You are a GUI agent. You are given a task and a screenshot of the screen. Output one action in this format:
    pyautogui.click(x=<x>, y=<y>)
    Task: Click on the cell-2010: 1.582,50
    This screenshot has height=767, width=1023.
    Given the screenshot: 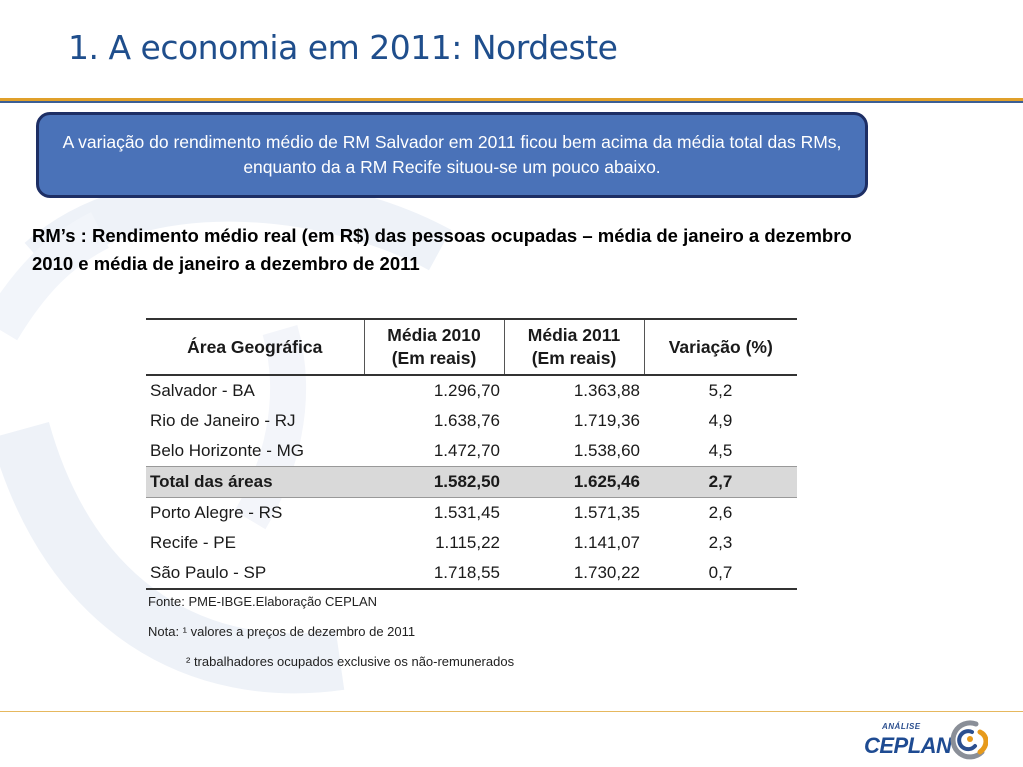 What is the action you would take?
    pyautogui.click(x=434, y=482)
    